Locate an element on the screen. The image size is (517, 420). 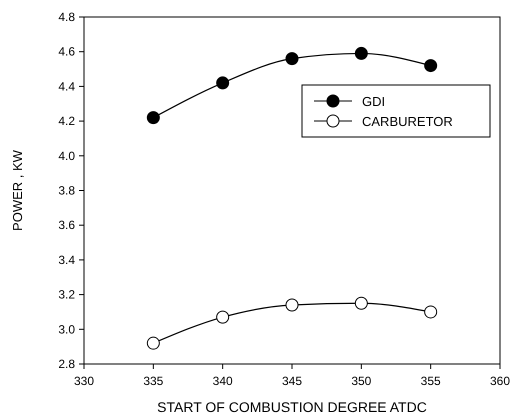
y-tick-label: 4.0 is located at coordinates (67, 155).